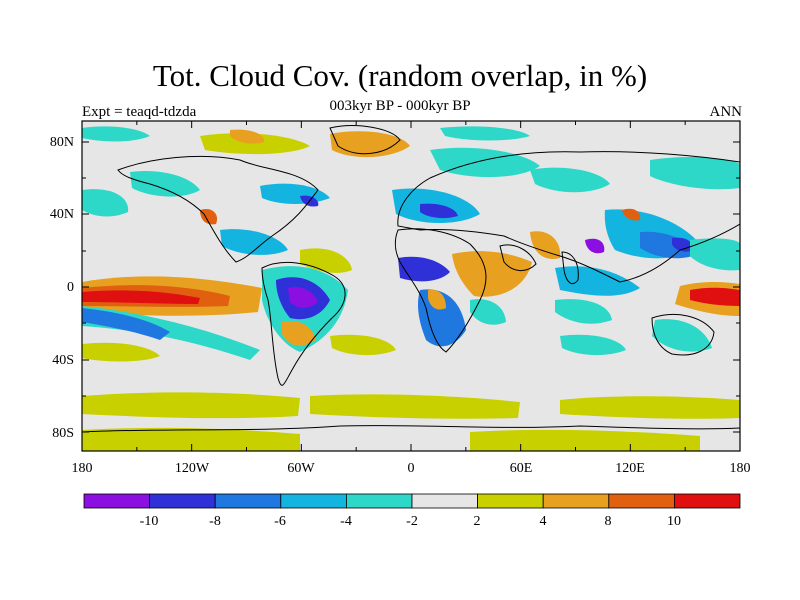 The width and height of the screenshot is (800, 600). I want to click on colorbar-label: 8, so click(608, 521).